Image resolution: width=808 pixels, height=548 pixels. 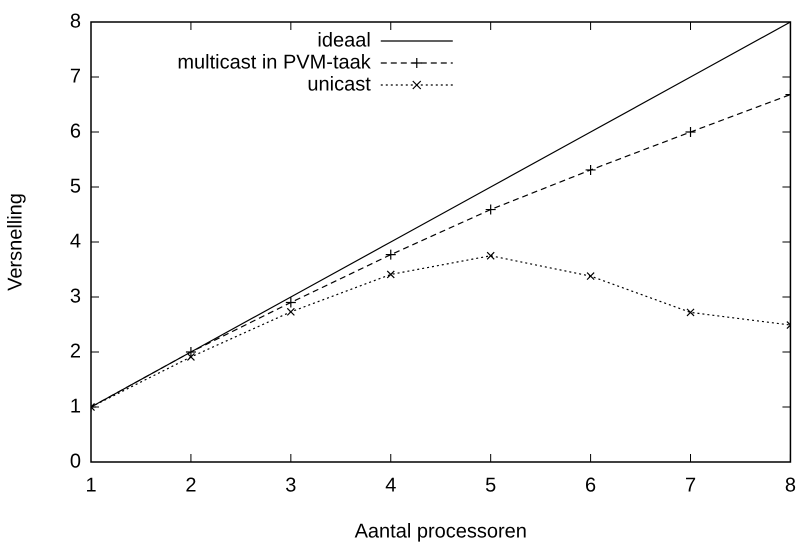 I want to click on x-tick-label: 6, so click(x=590, y=485).